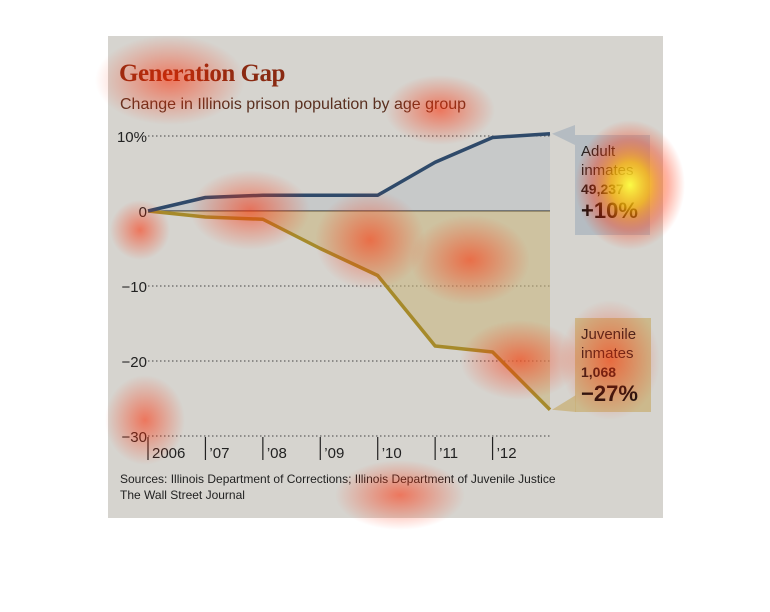  I want to click on x-tick-label: ’11, so click(448, 453).